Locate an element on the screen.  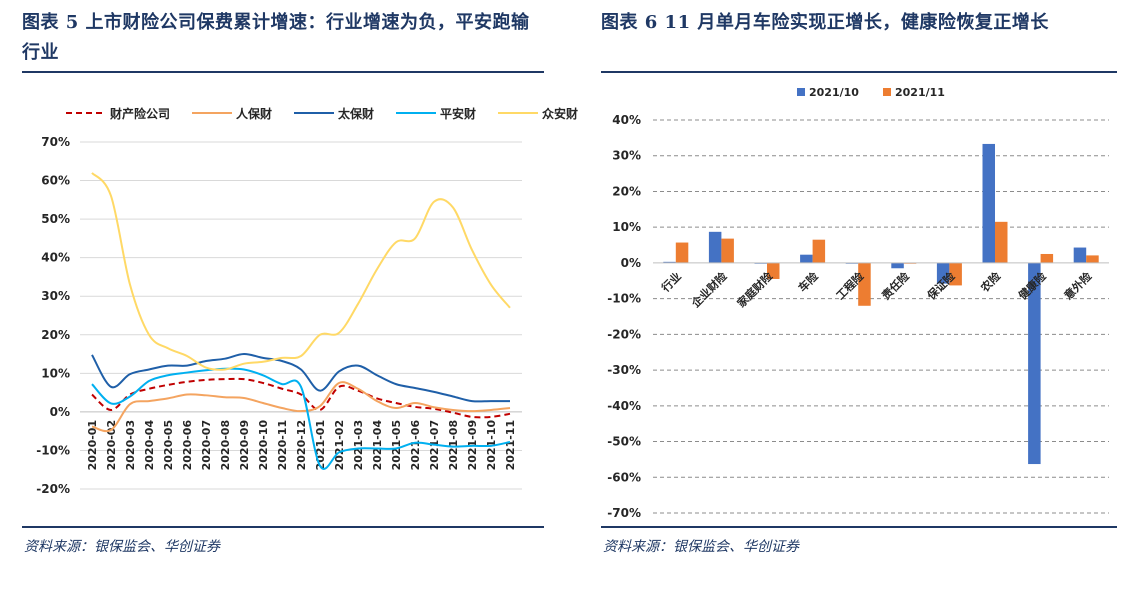
x-tick-label: 2021-11 is located at coordinates (510, 445).